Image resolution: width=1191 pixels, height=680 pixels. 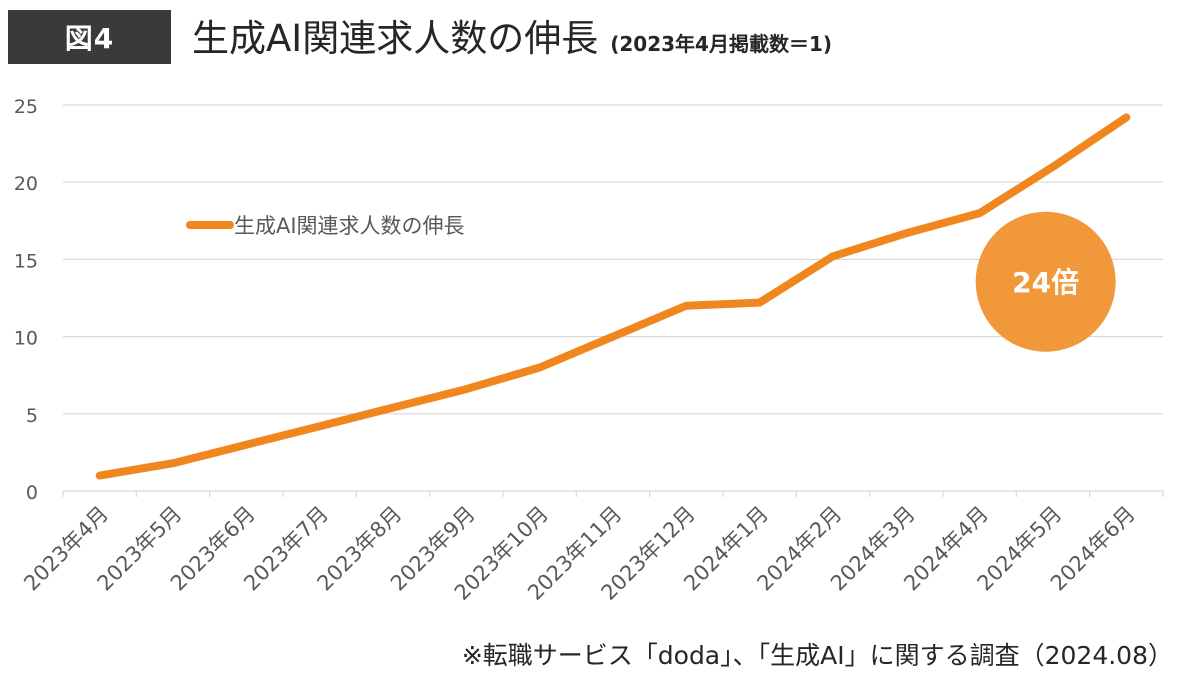 What do you see at coordinates (395, 38) in the screenshot?
I see `chart-title-main: 生成AI関連求人数の伸長` at bounding box center [395, 38].